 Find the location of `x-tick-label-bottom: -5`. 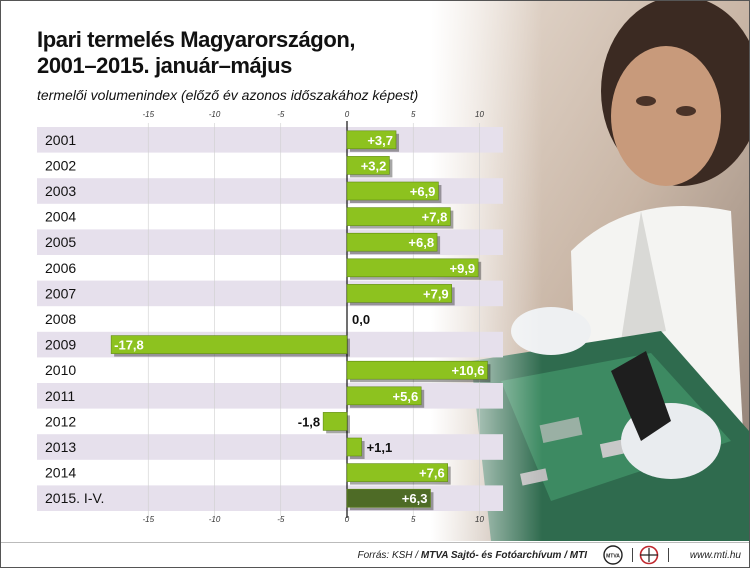

x-tick-label-bottom: -5 is located at coordinates (281, 519).